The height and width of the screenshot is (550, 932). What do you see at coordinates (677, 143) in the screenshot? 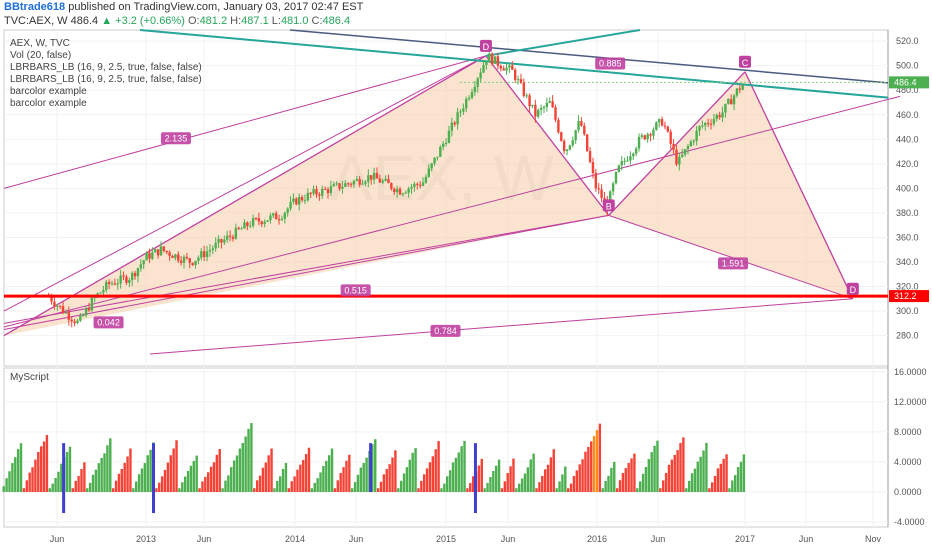
I see `pattern-leg-bc` at bounding box center [677, 143].